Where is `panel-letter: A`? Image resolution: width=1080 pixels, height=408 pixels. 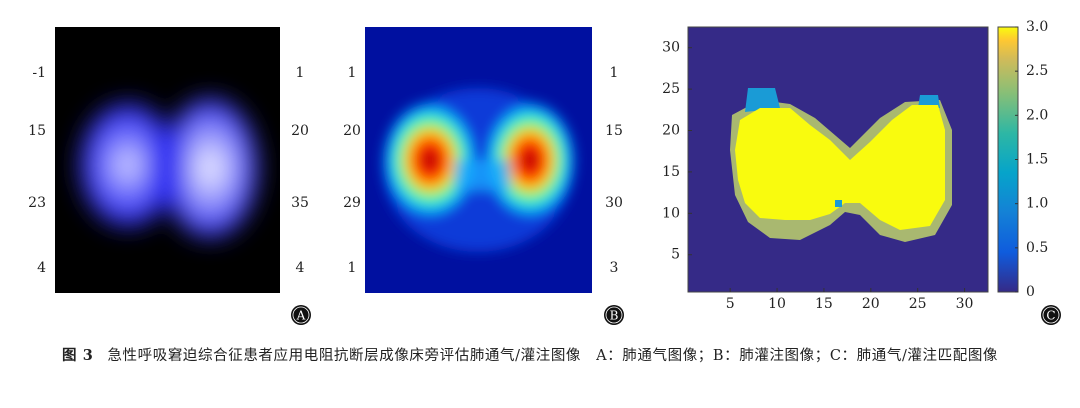 panel-letter: A is located at coordinates (301, 316).